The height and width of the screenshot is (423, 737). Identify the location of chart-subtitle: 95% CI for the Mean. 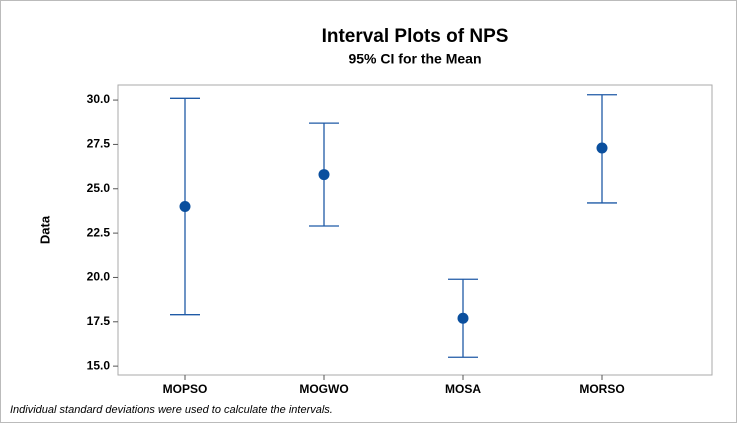
(414, 59).